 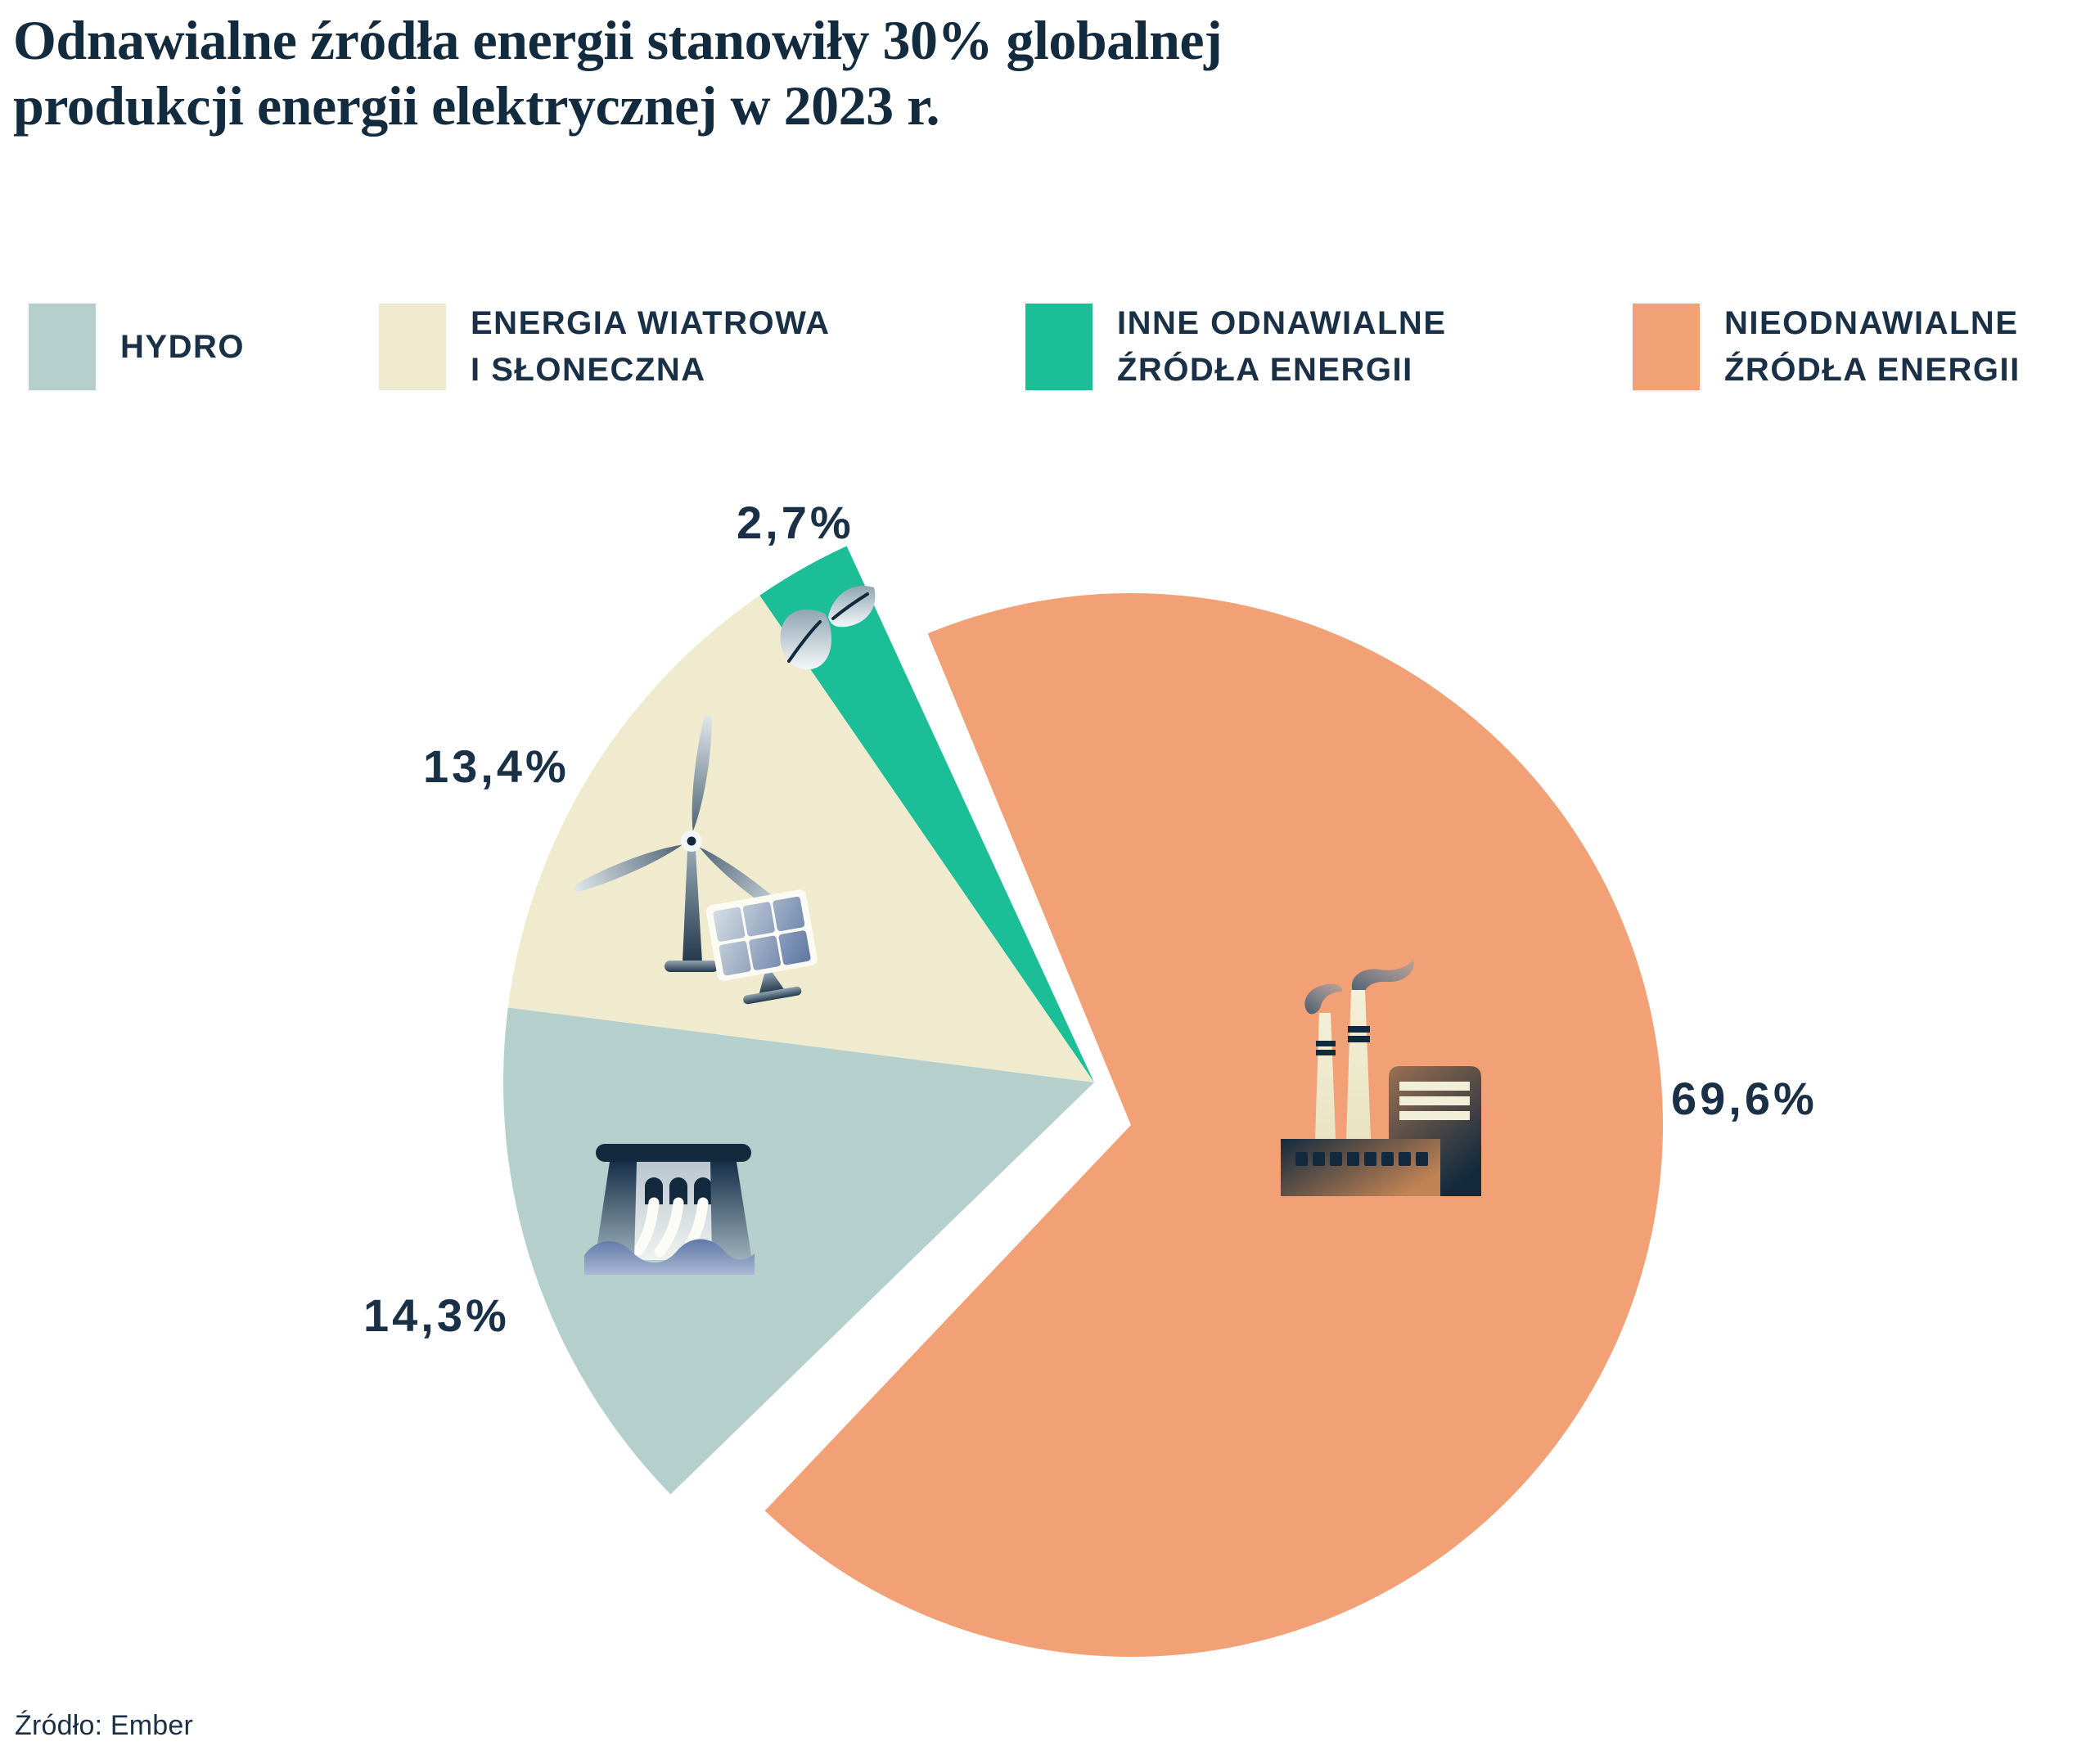 What do you see at coordinates (1872, 347) in the screenshot?
I see `legend-label-nonrenewables: NIEODNAWIALNE ŹRÓDŁA ENERGII` at bounding box center [1872, 347].